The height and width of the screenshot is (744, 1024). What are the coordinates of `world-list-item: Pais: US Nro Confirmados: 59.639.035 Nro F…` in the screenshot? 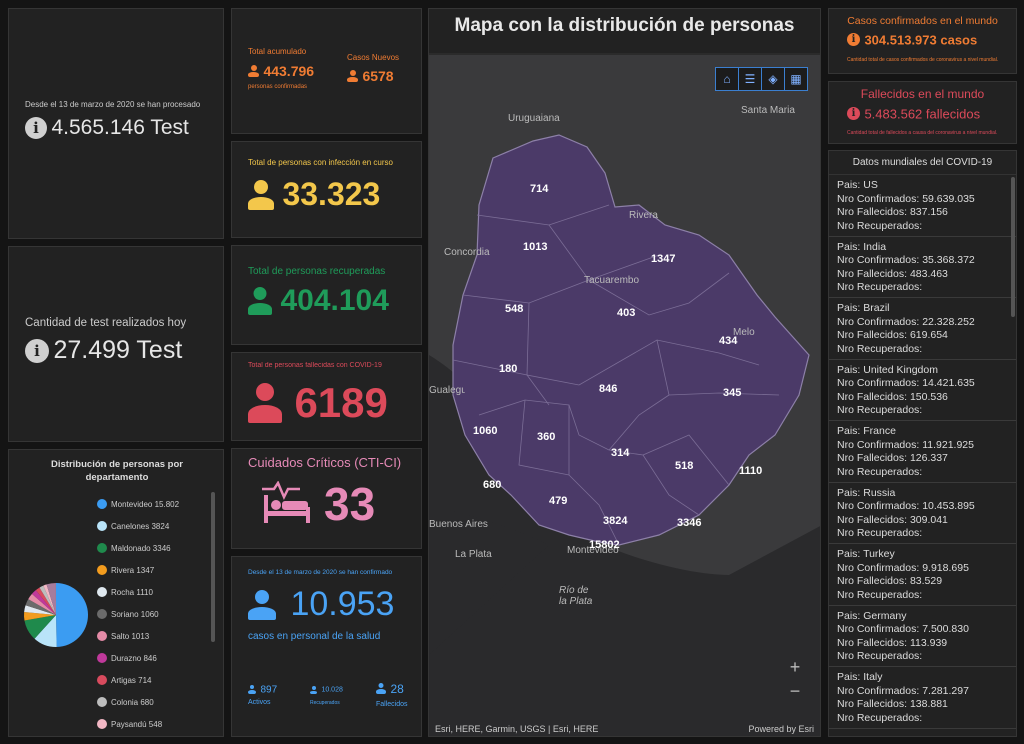 It's located at (922, 206).